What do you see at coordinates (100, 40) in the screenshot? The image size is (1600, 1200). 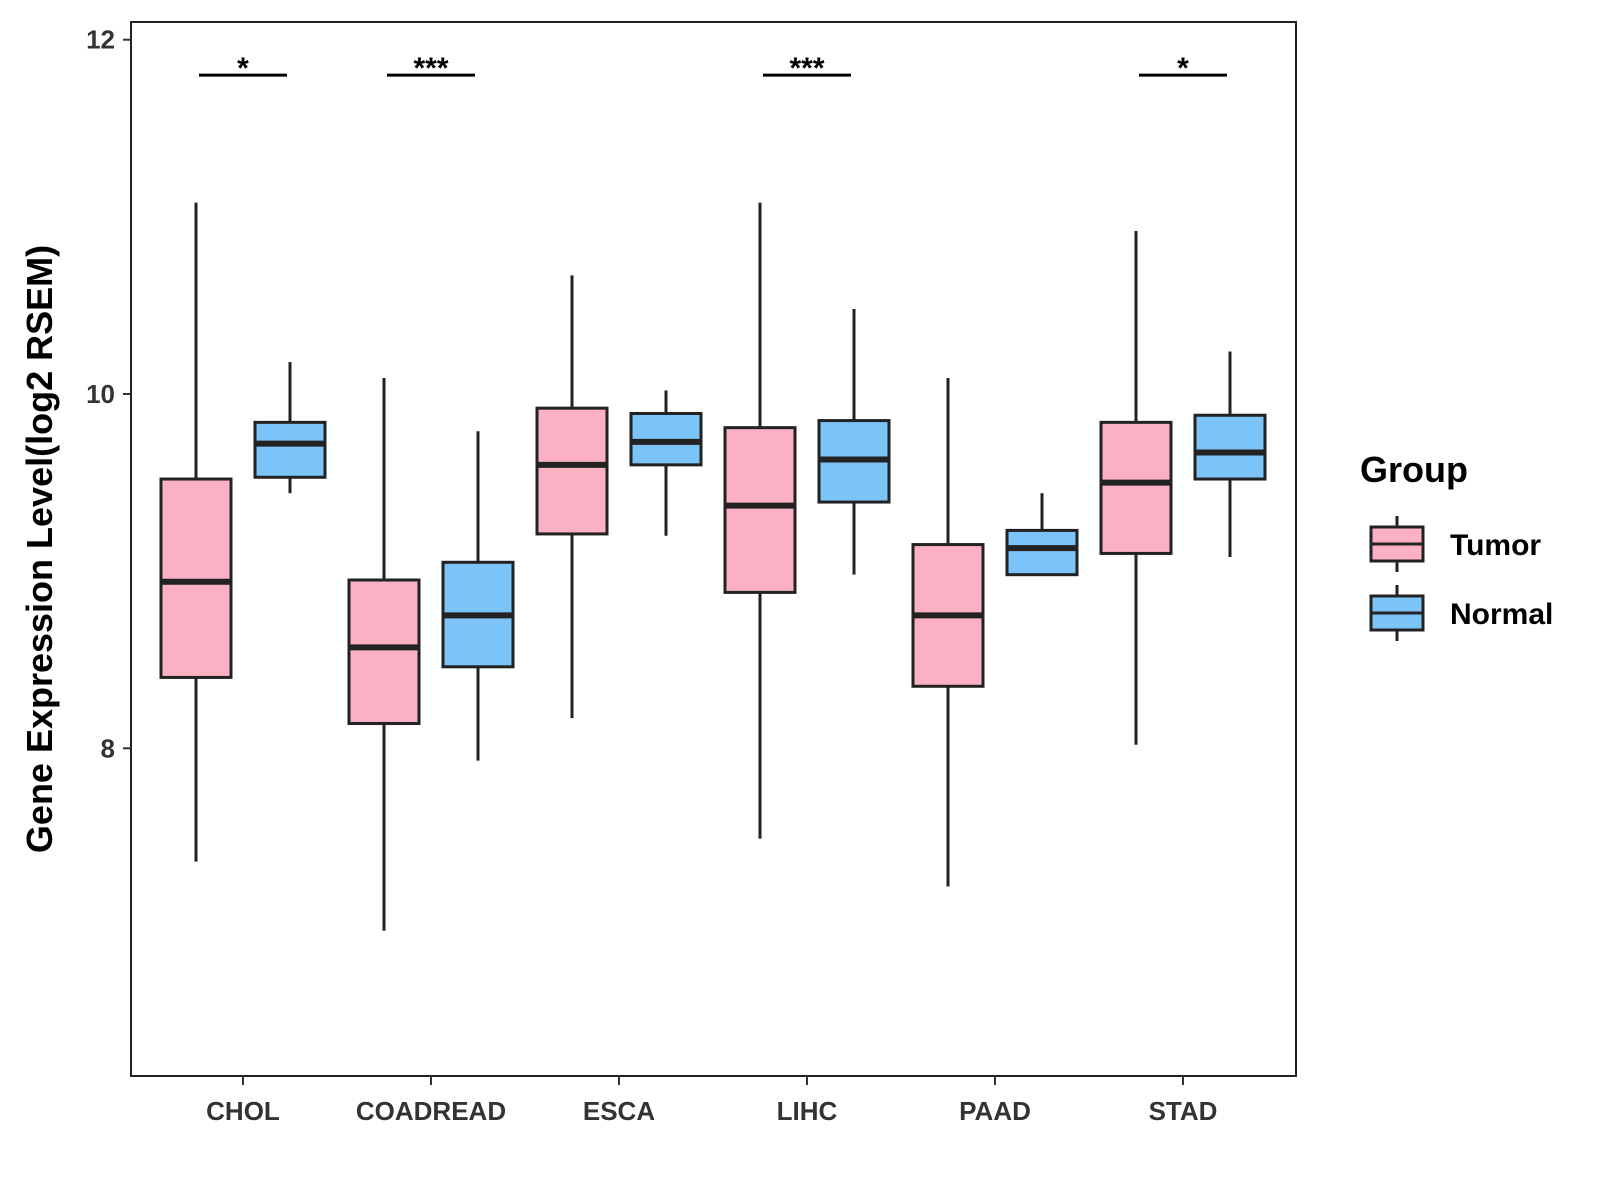 I see `y-tick-label: 12` at bounding box center [100, 40].